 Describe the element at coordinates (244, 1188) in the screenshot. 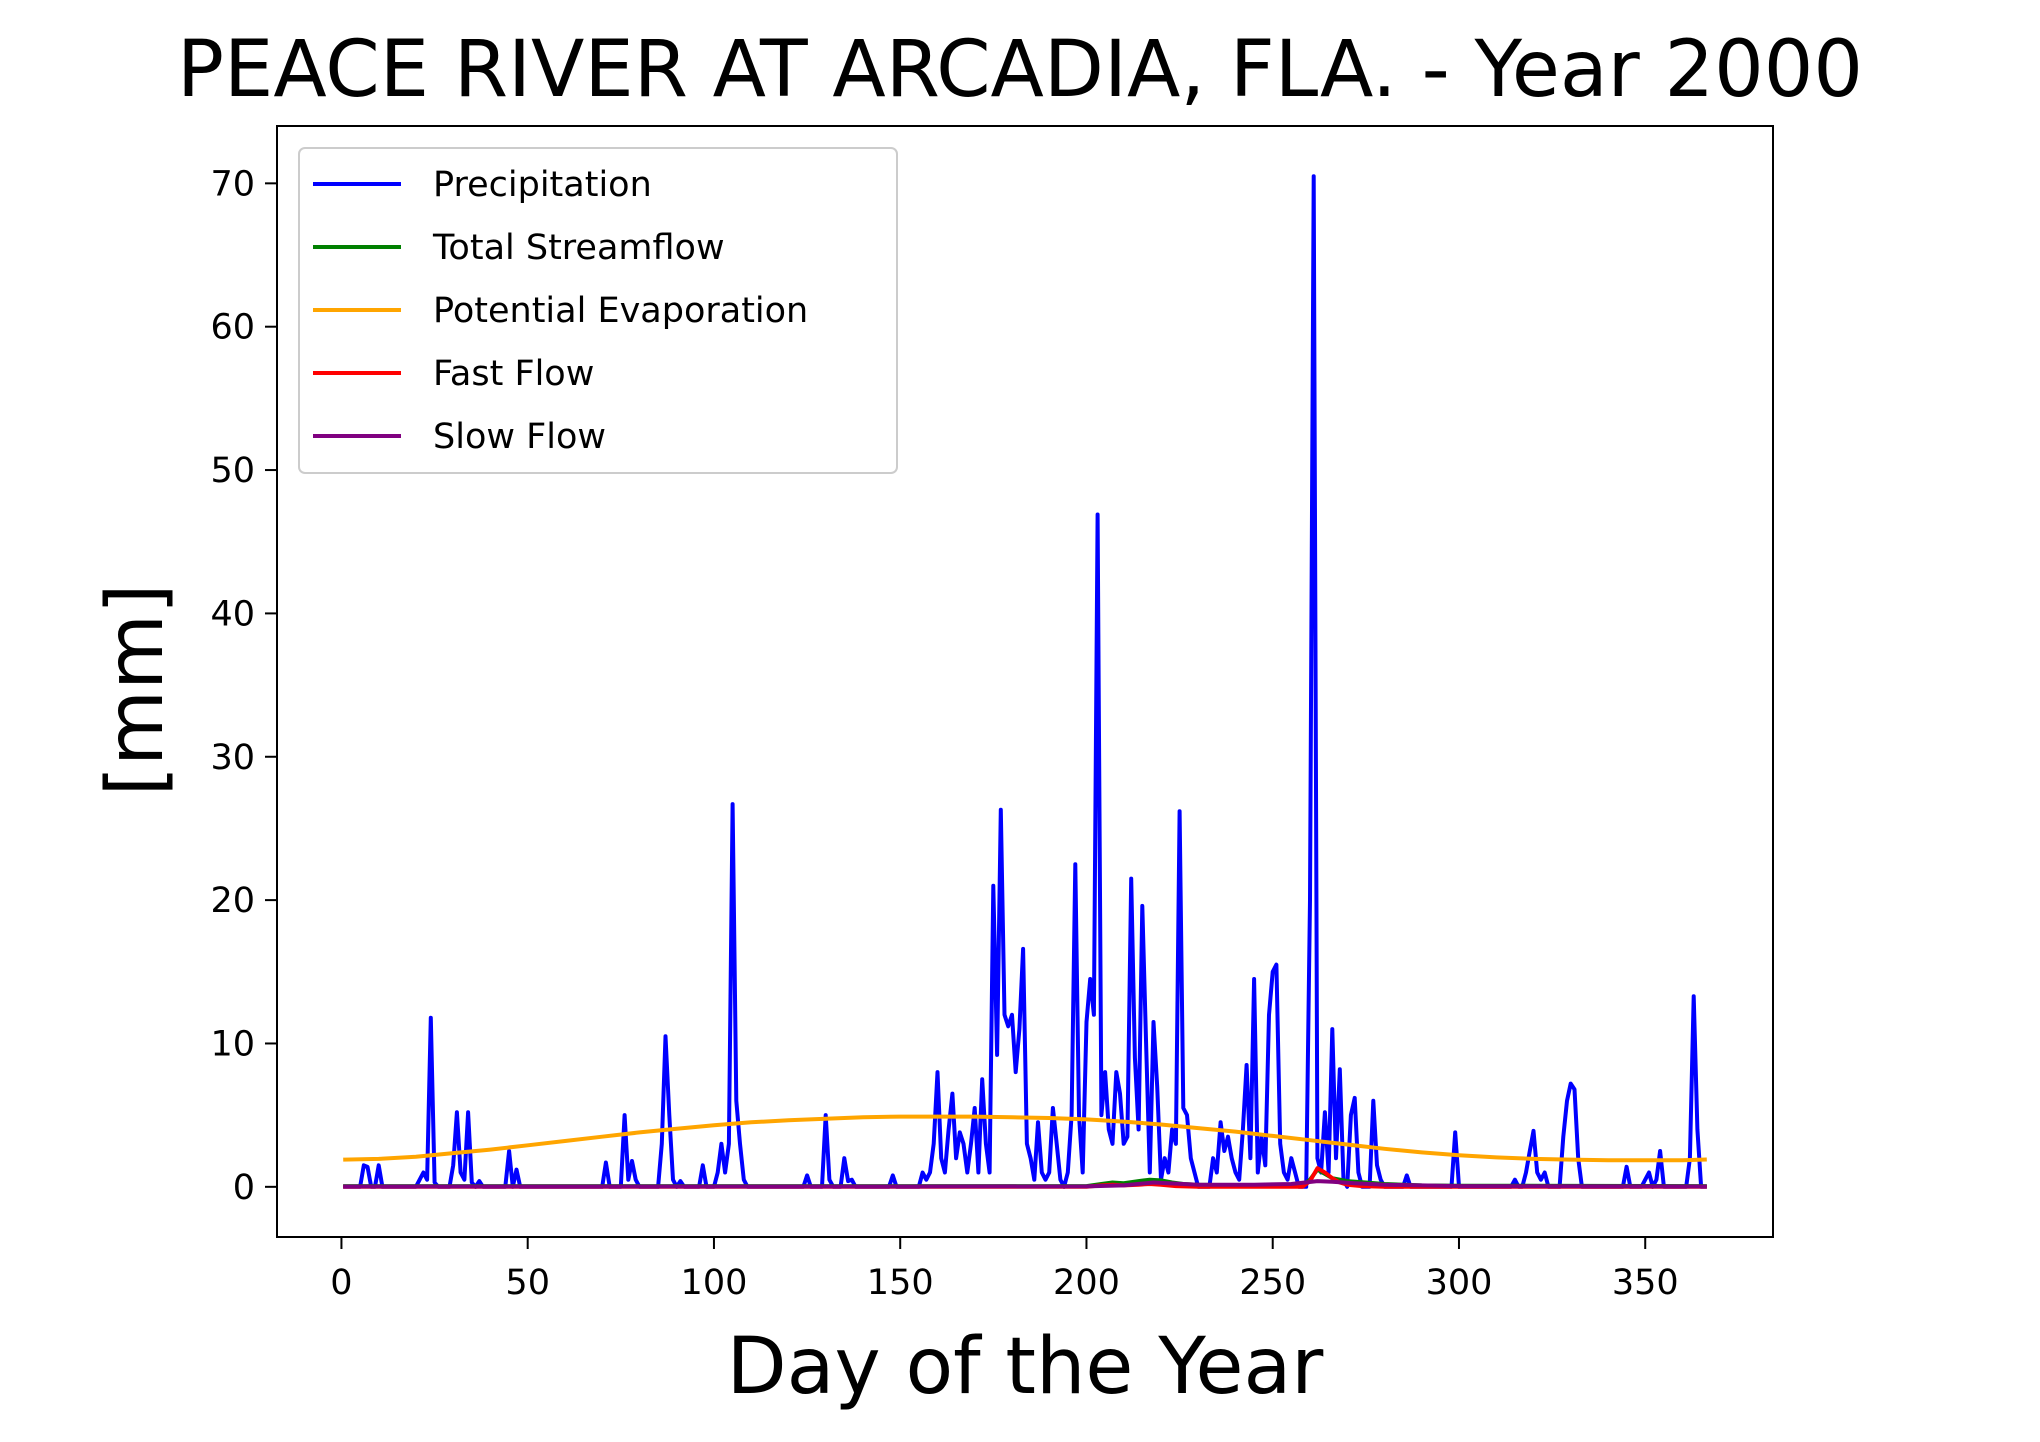

I see `y-tick-label: 0` at that location.